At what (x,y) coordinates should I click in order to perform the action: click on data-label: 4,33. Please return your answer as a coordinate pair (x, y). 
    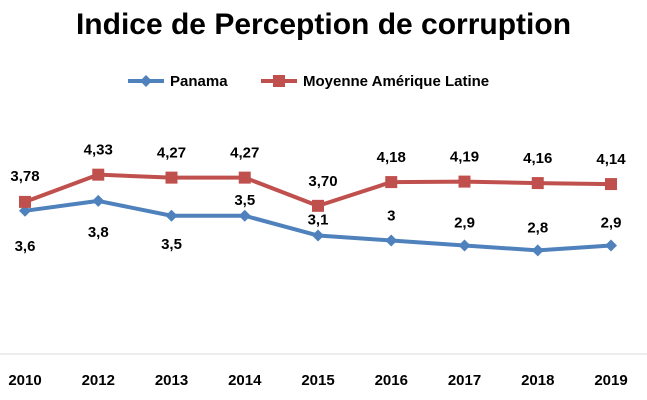
    Looking at the image, I should click on (98, 150).